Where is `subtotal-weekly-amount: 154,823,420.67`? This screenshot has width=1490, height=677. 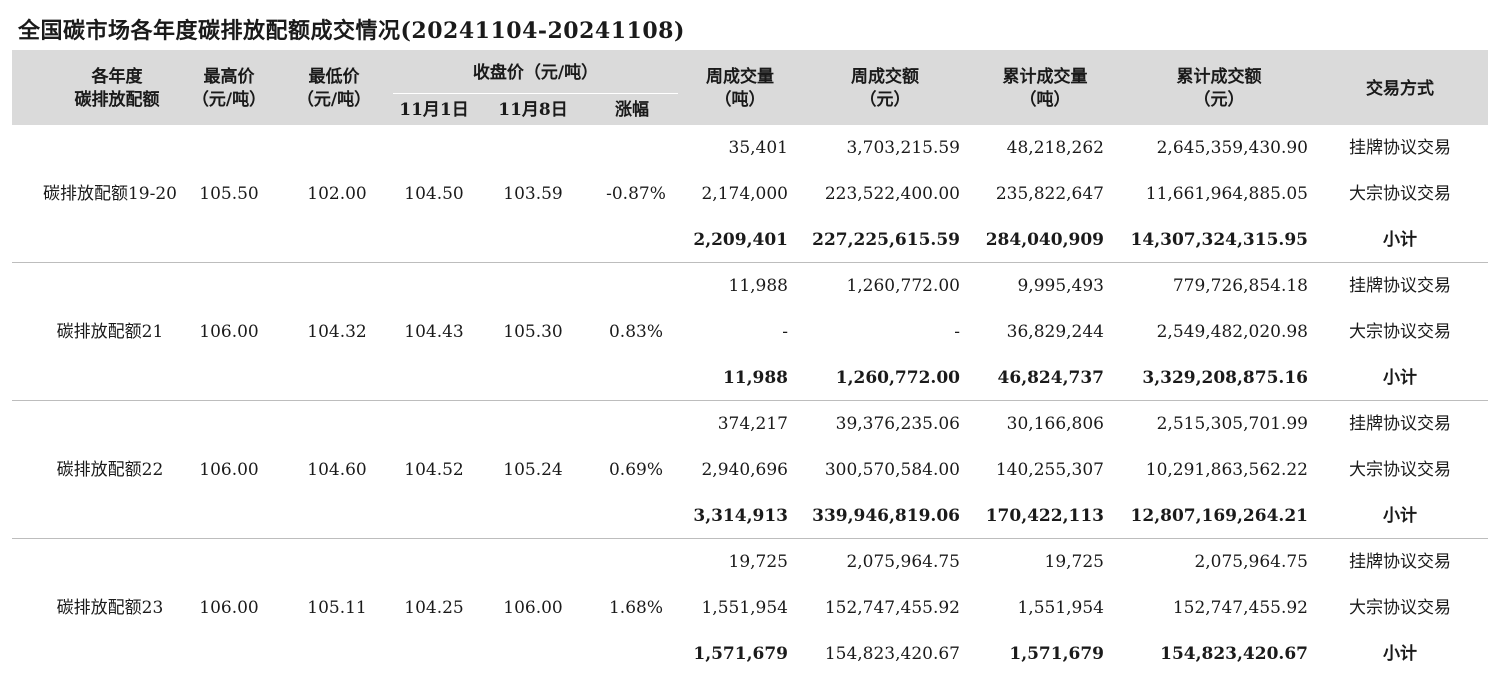
subtotal-weekly-amount: 154,823,420.67 is located at coordinates (892, 654).